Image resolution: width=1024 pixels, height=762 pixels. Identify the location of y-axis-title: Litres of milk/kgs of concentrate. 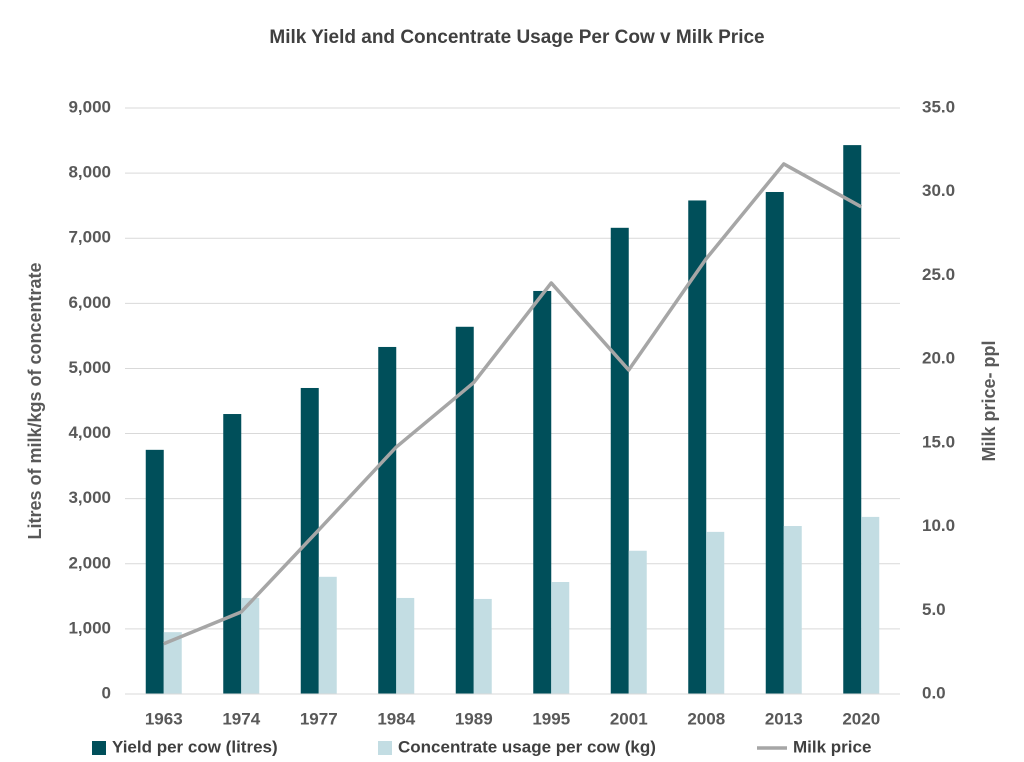
(35, 400).